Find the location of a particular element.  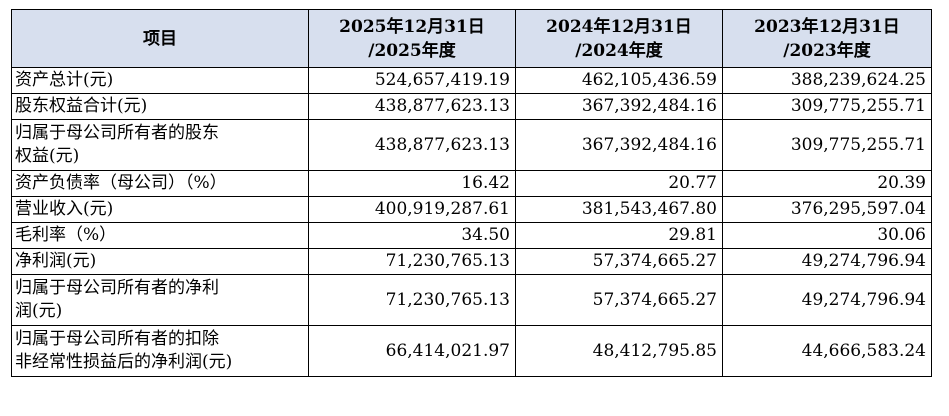

row-label: 毛利率（%） is located at coordinates (160, 235).